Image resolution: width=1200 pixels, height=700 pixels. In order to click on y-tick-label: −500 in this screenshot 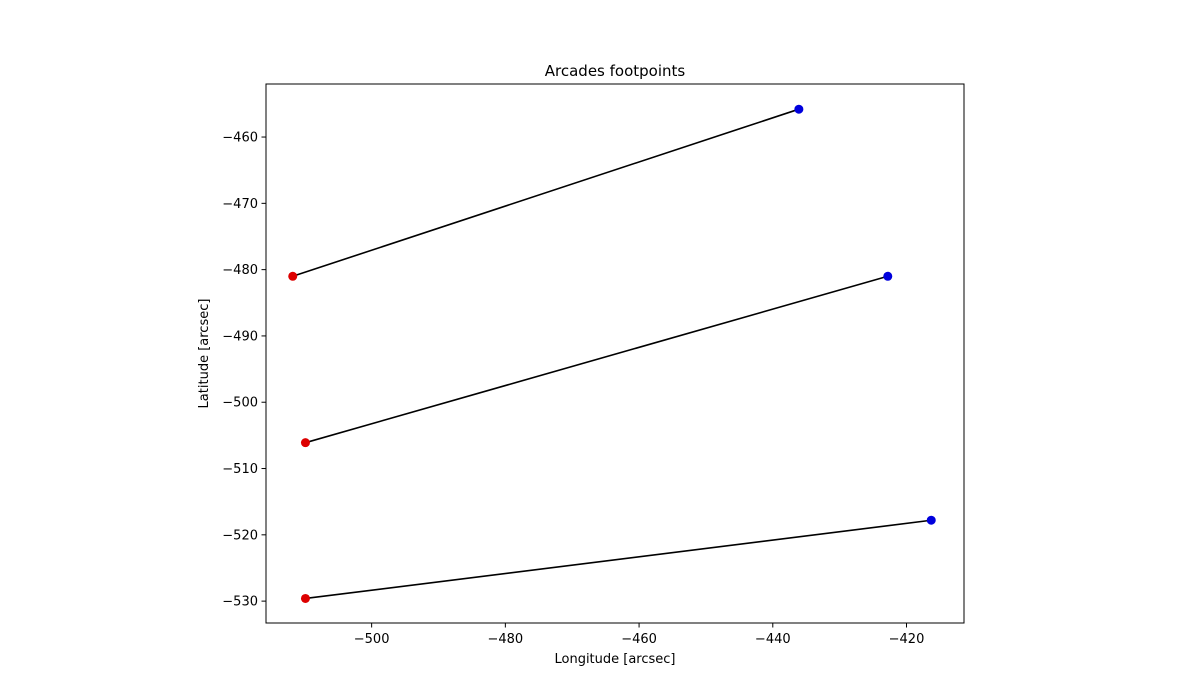, I will do `click(240, 403)`.